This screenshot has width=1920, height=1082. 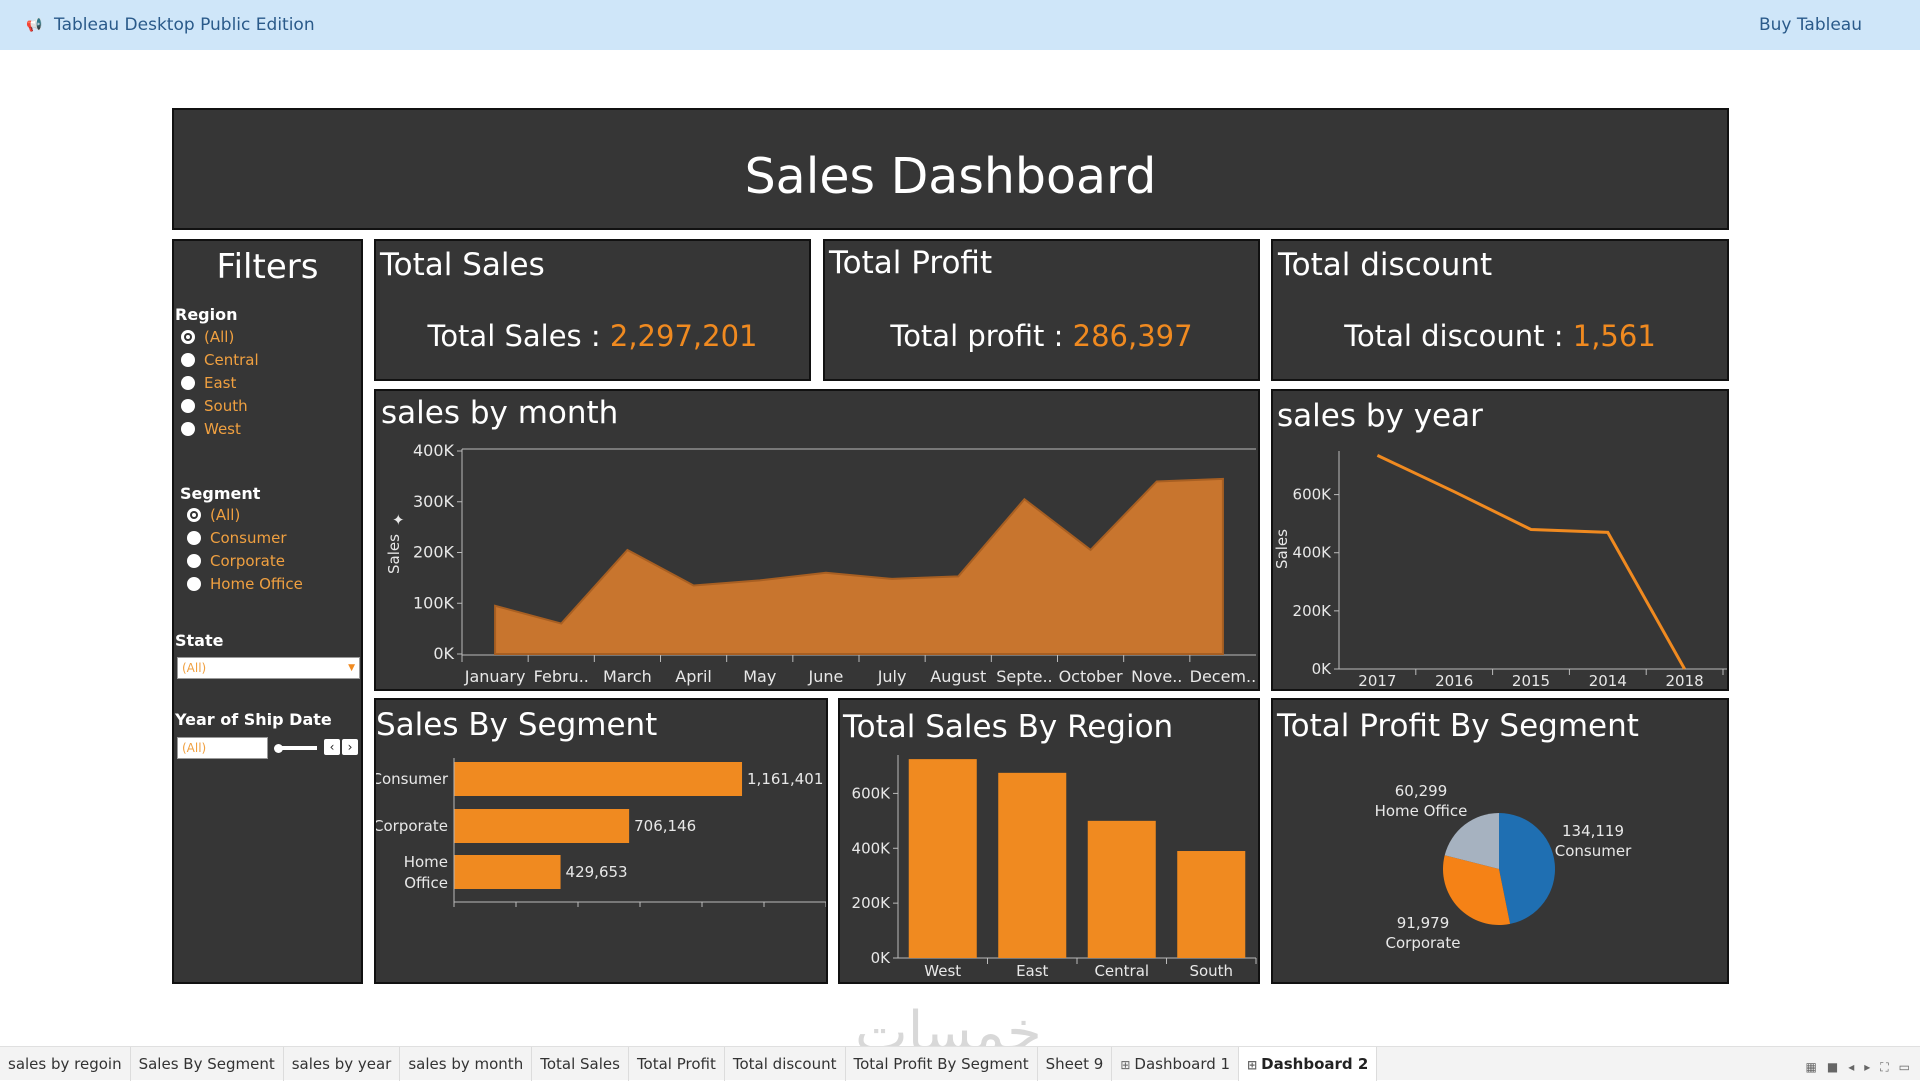 What do you see at coordinates (222, 429) in the screenshot?
I see `radio-label: West` at bounding box center [222, 429].